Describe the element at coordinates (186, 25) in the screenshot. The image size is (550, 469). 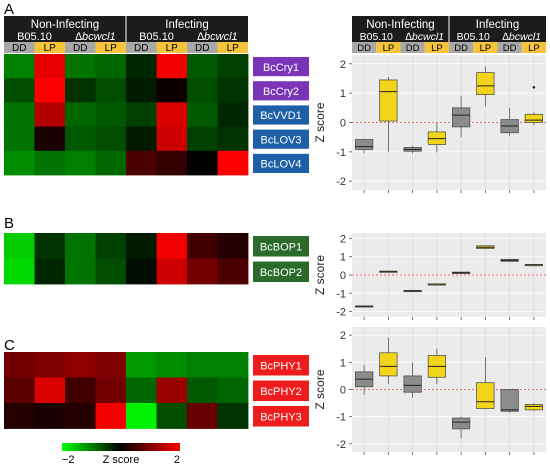
I see `group-label: Infecting` at that location.